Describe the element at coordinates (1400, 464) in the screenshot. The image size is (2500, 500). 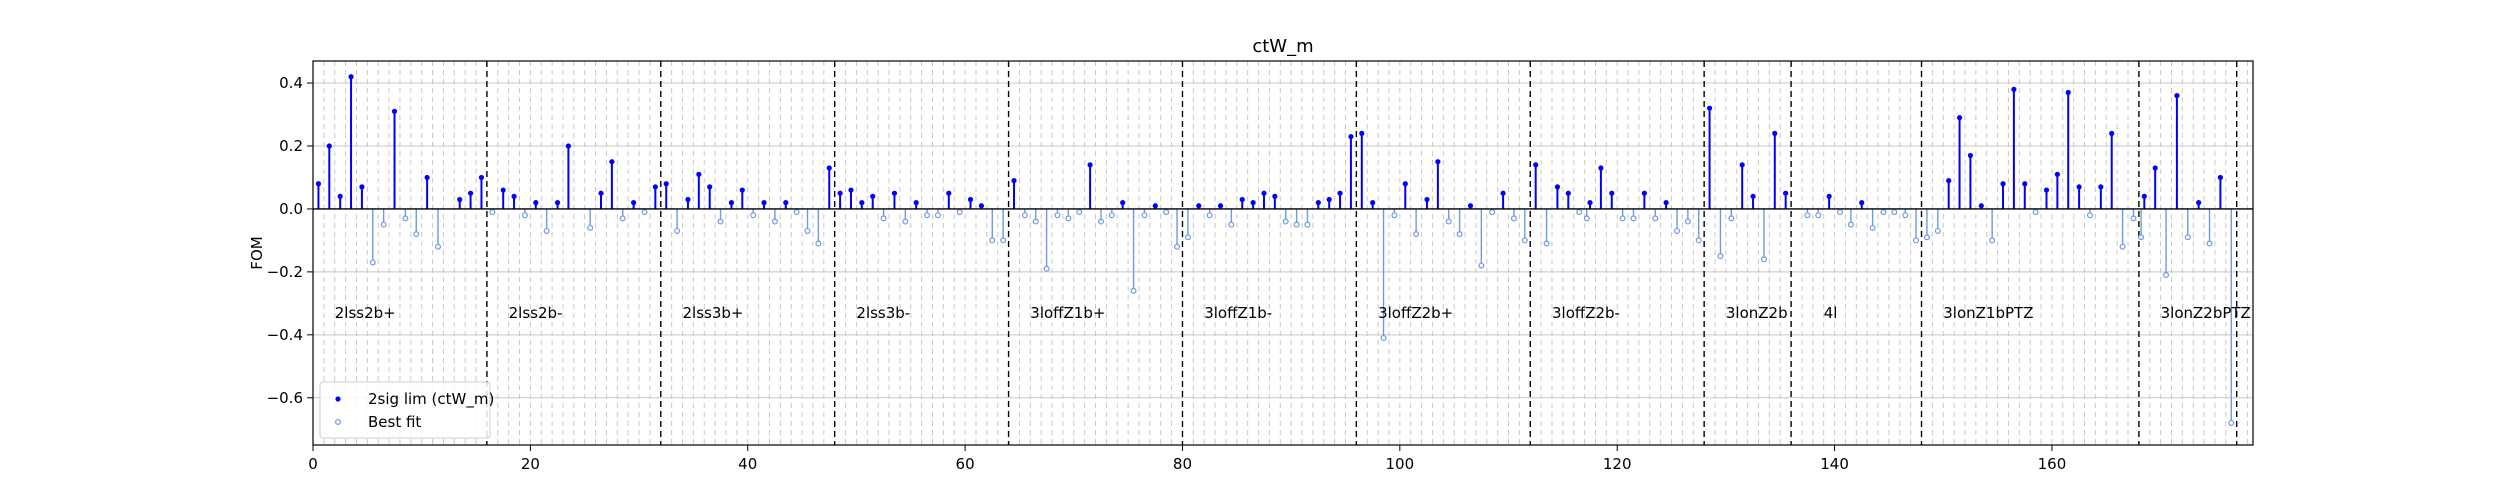
I see `x-tick-label: 100` at that location.